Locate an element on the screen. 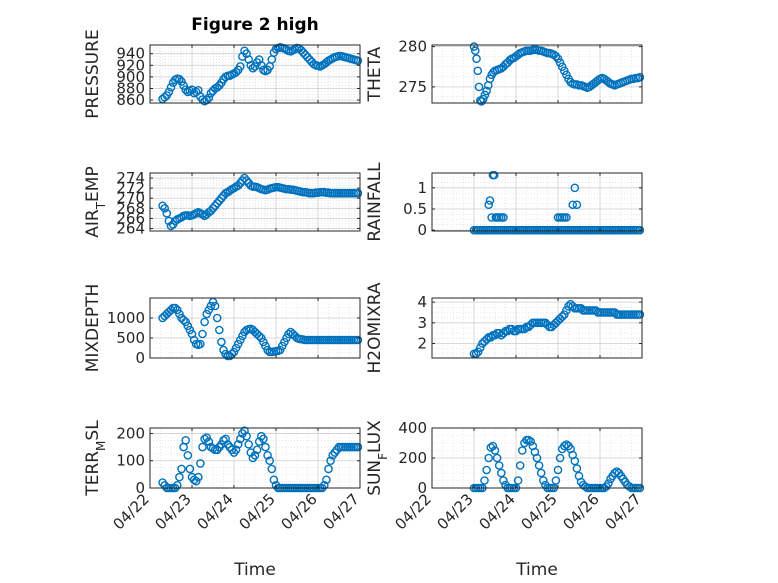  y-tick-label: 275 is located at coordinates (412, 87).